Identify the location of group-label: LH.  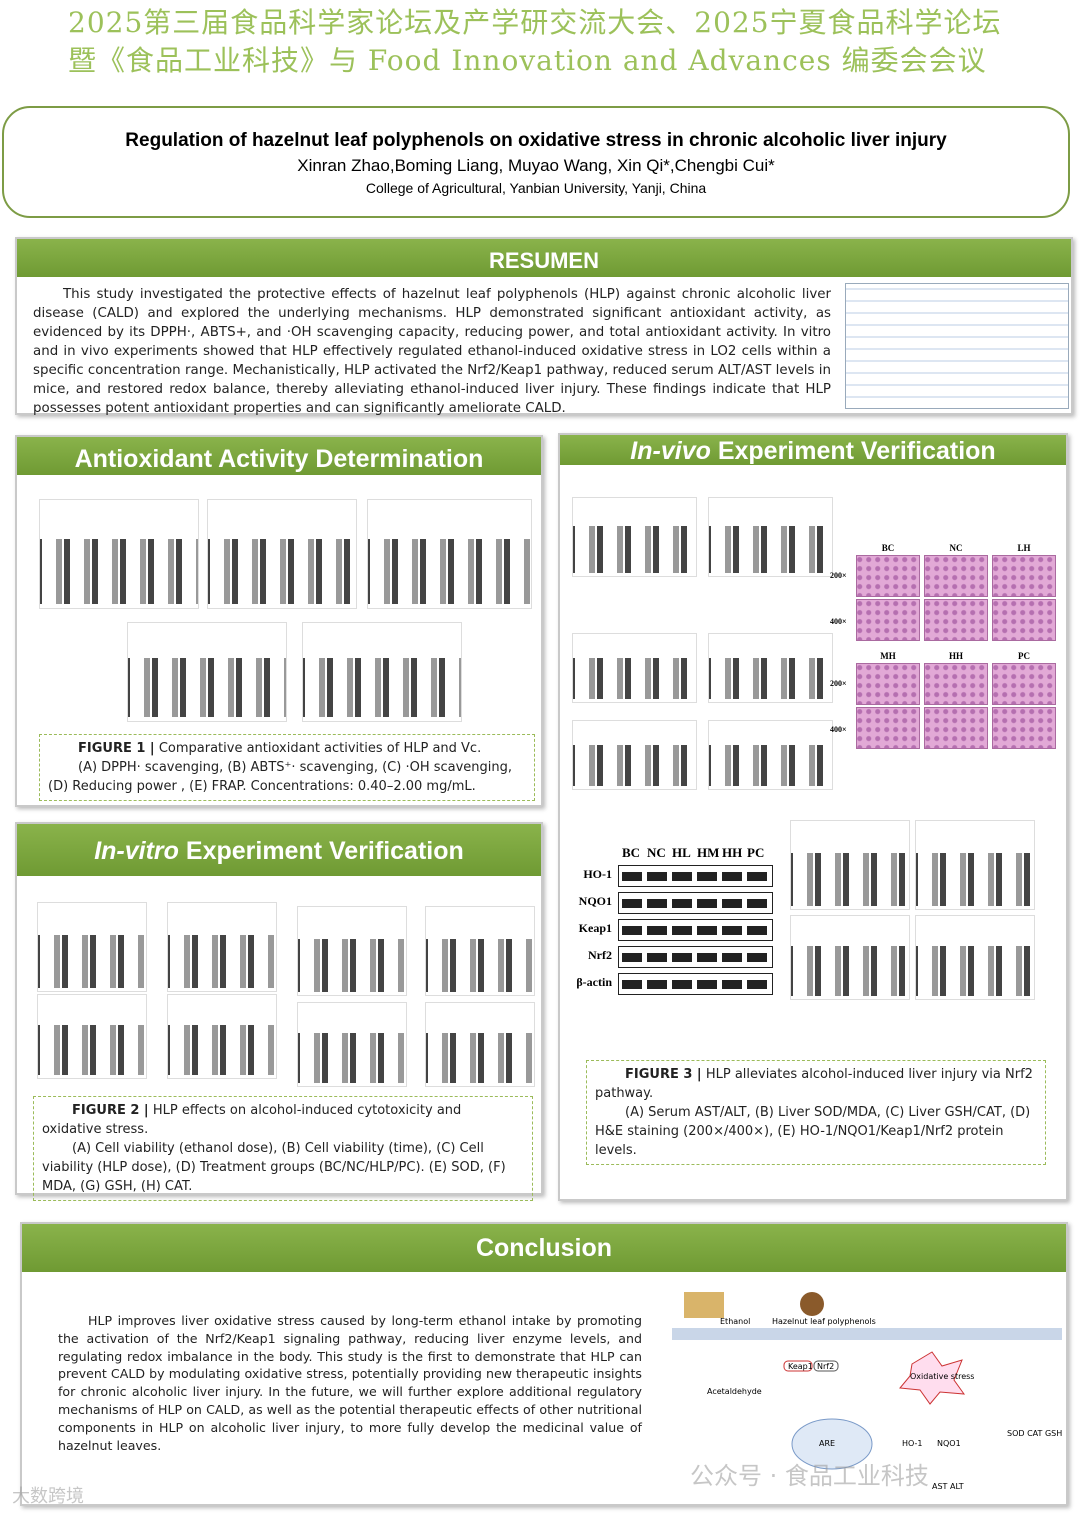
(1024, 548).